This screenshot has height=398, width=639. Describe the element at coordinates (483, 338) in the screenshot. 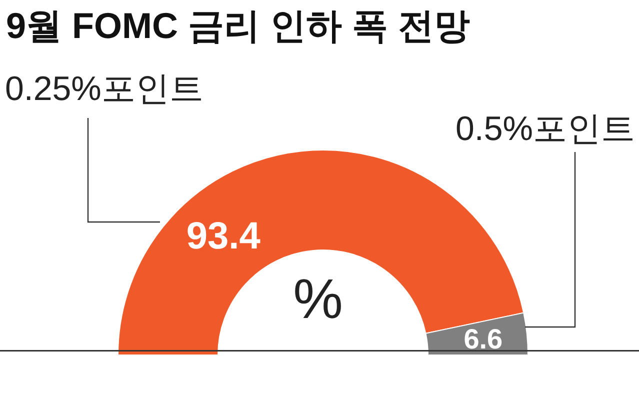

I see `data-label: 6.6` at that location.